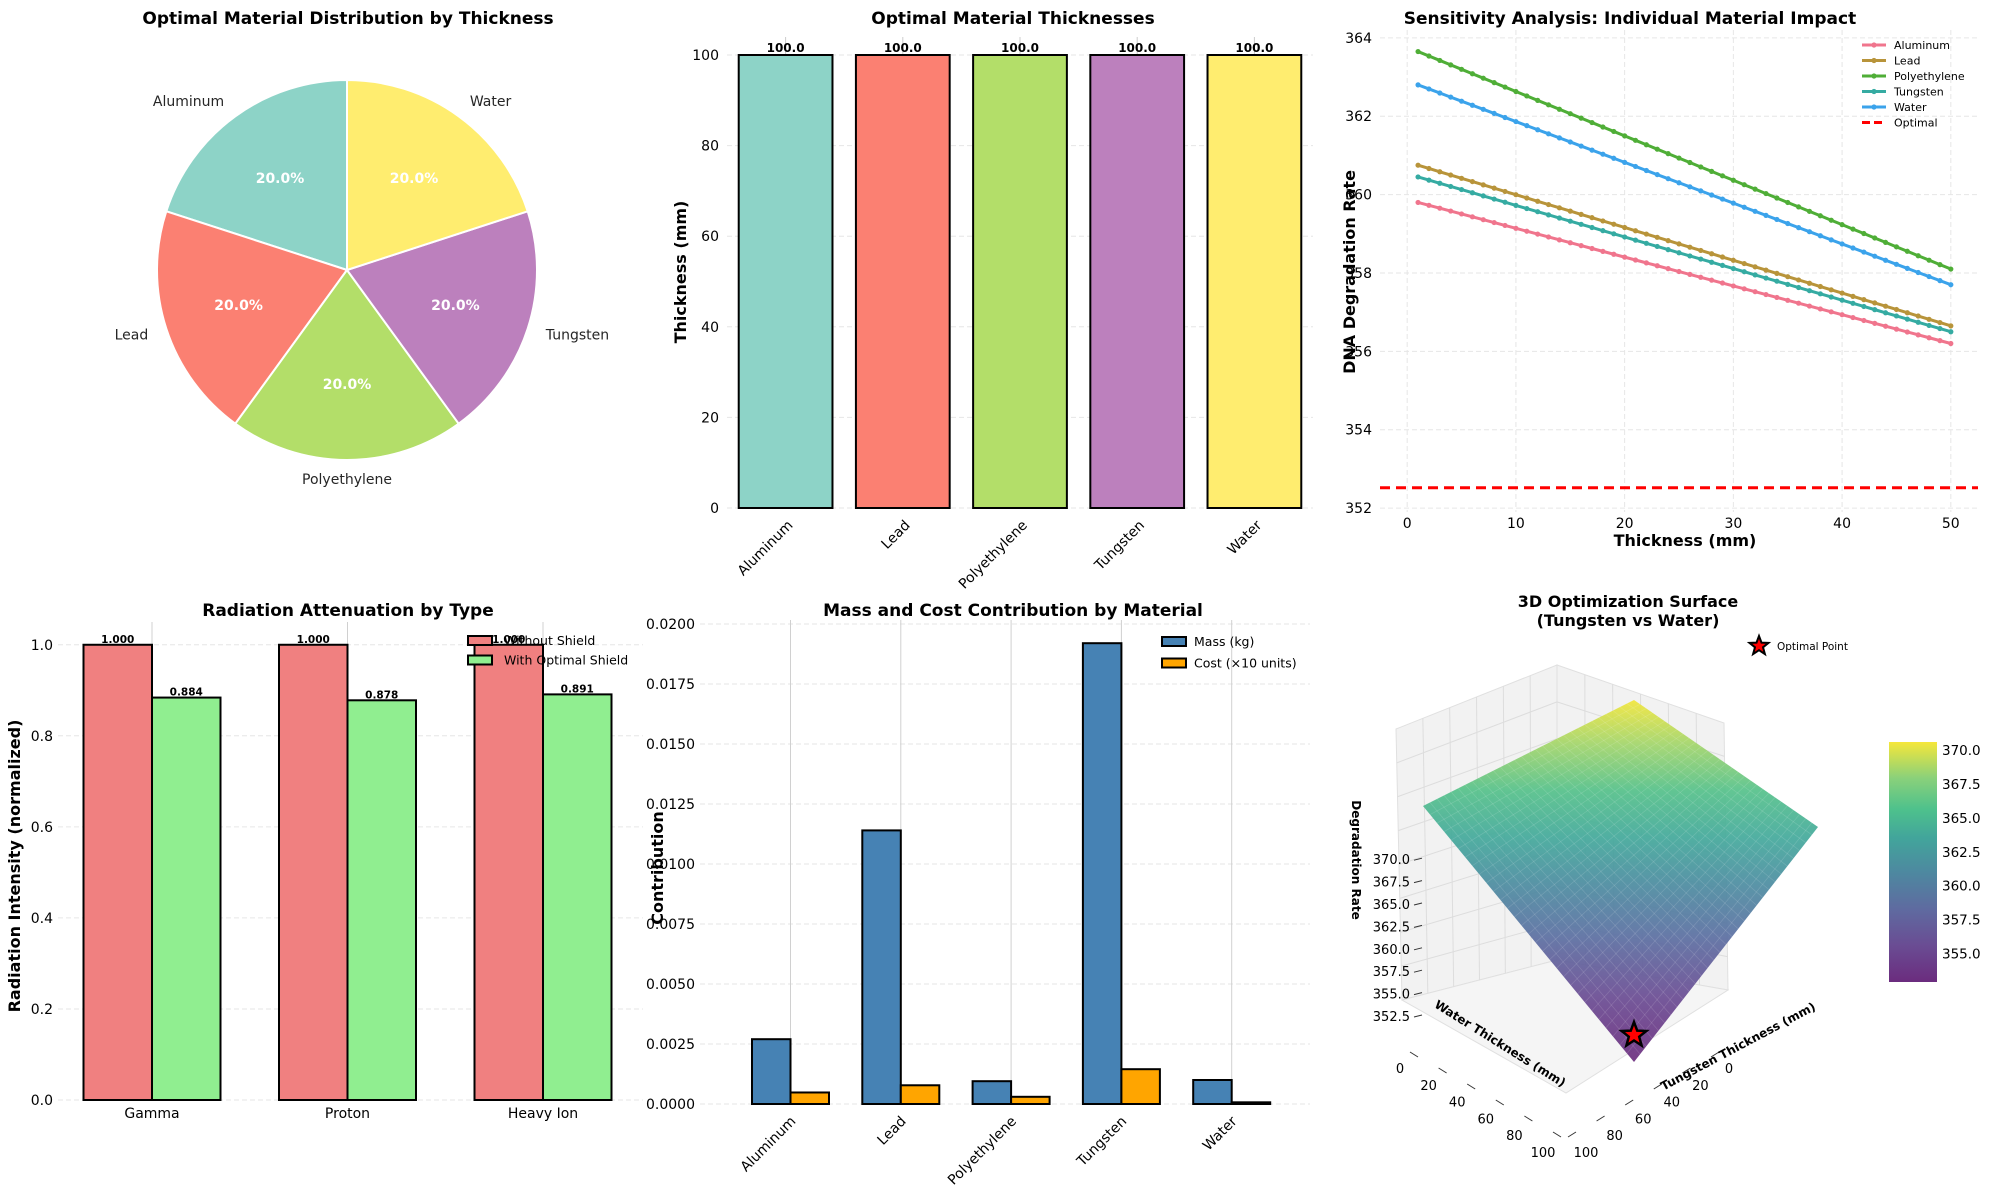 This screenshot has height=1189, width=1990. Describe the element at coordinates (1514, 1136) in the screenshot. I see `water-tick-label: 80` at that location.